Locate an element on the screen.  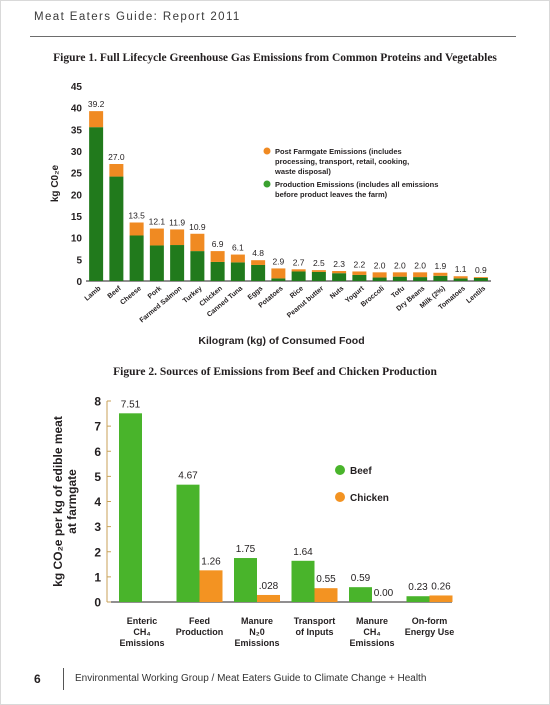
y-tick-label: 1 is located at coordinates (97, 577).